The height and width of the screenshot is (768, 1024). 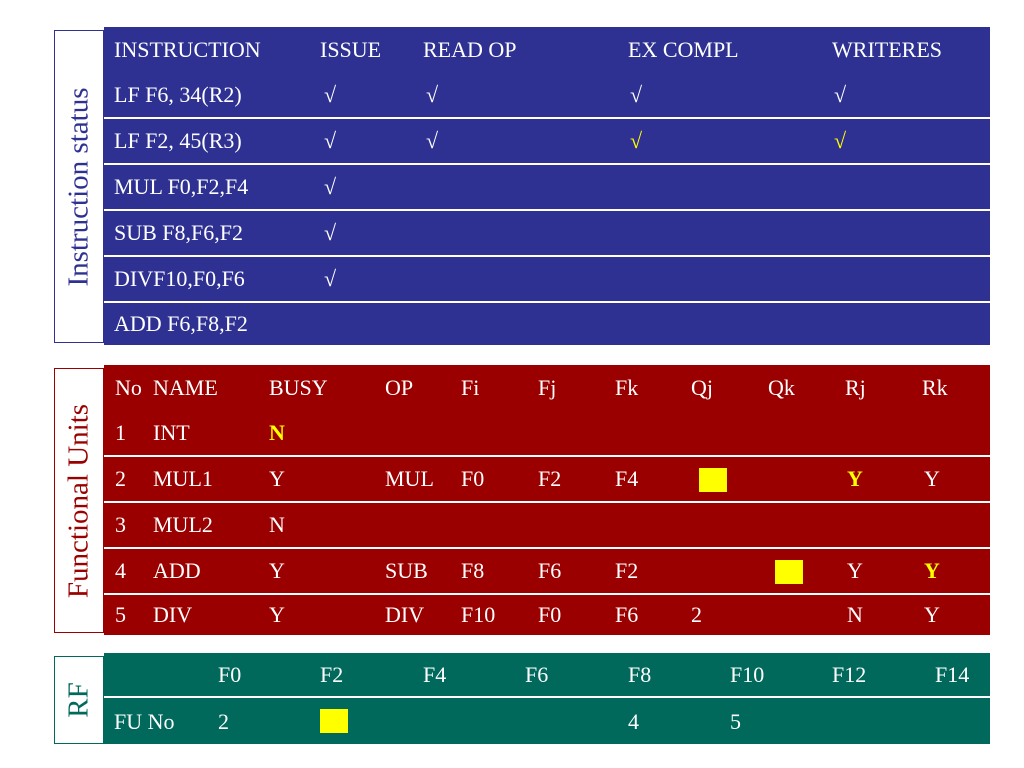 I want to click on functional-units-side-label-box: Functional Units, so click(x=79, y=500).